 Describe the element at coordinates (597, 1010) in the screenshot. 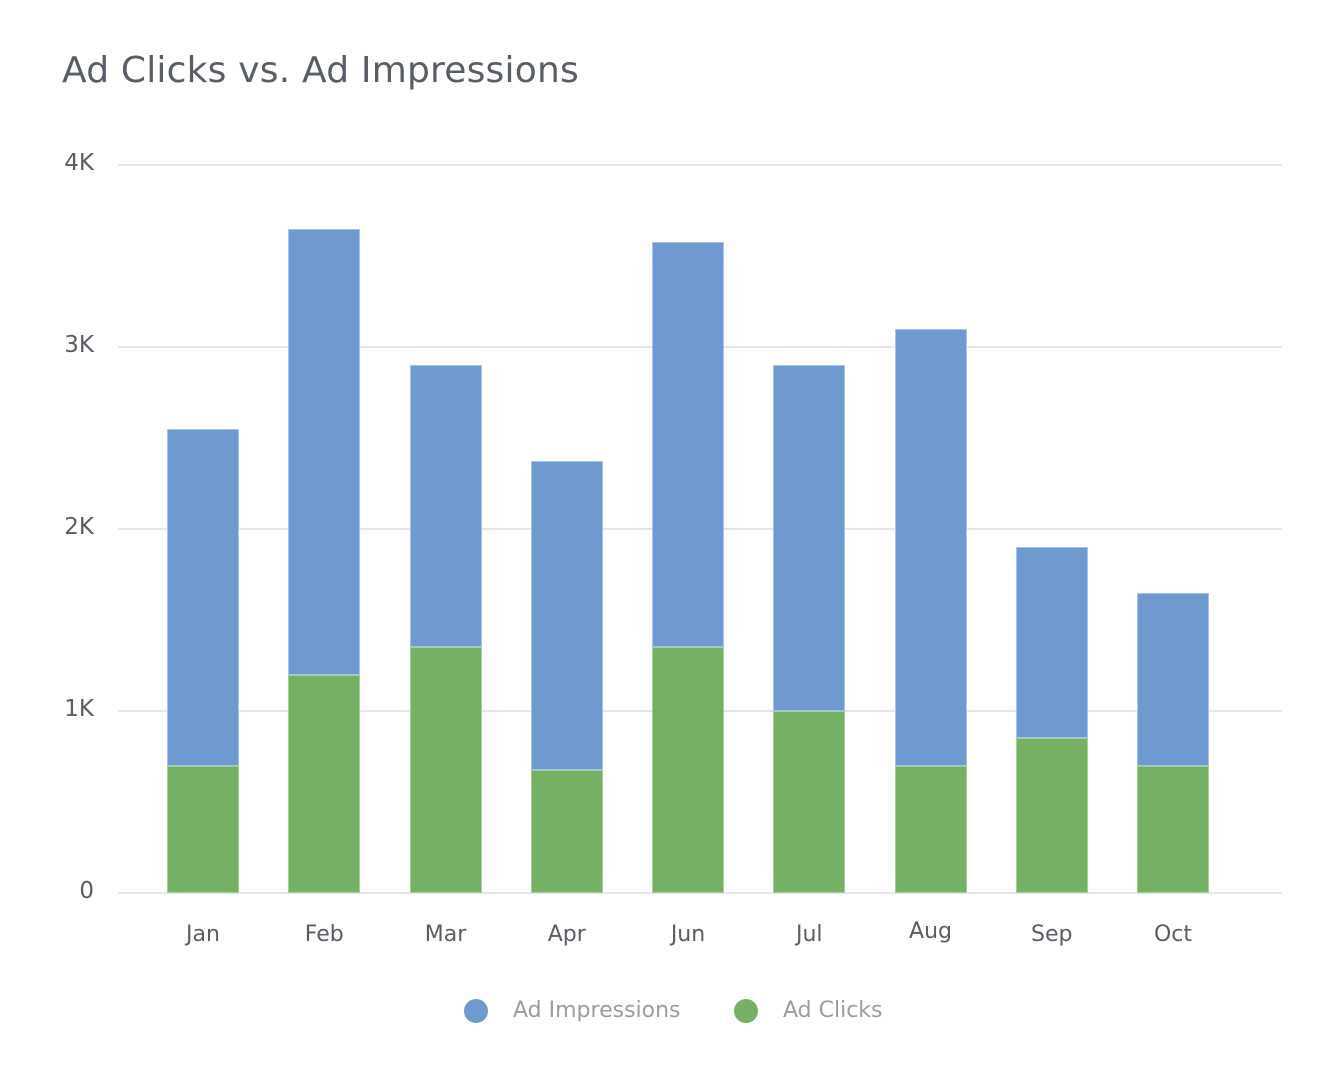

I see `legend-label: Ad Impressions` at that location.